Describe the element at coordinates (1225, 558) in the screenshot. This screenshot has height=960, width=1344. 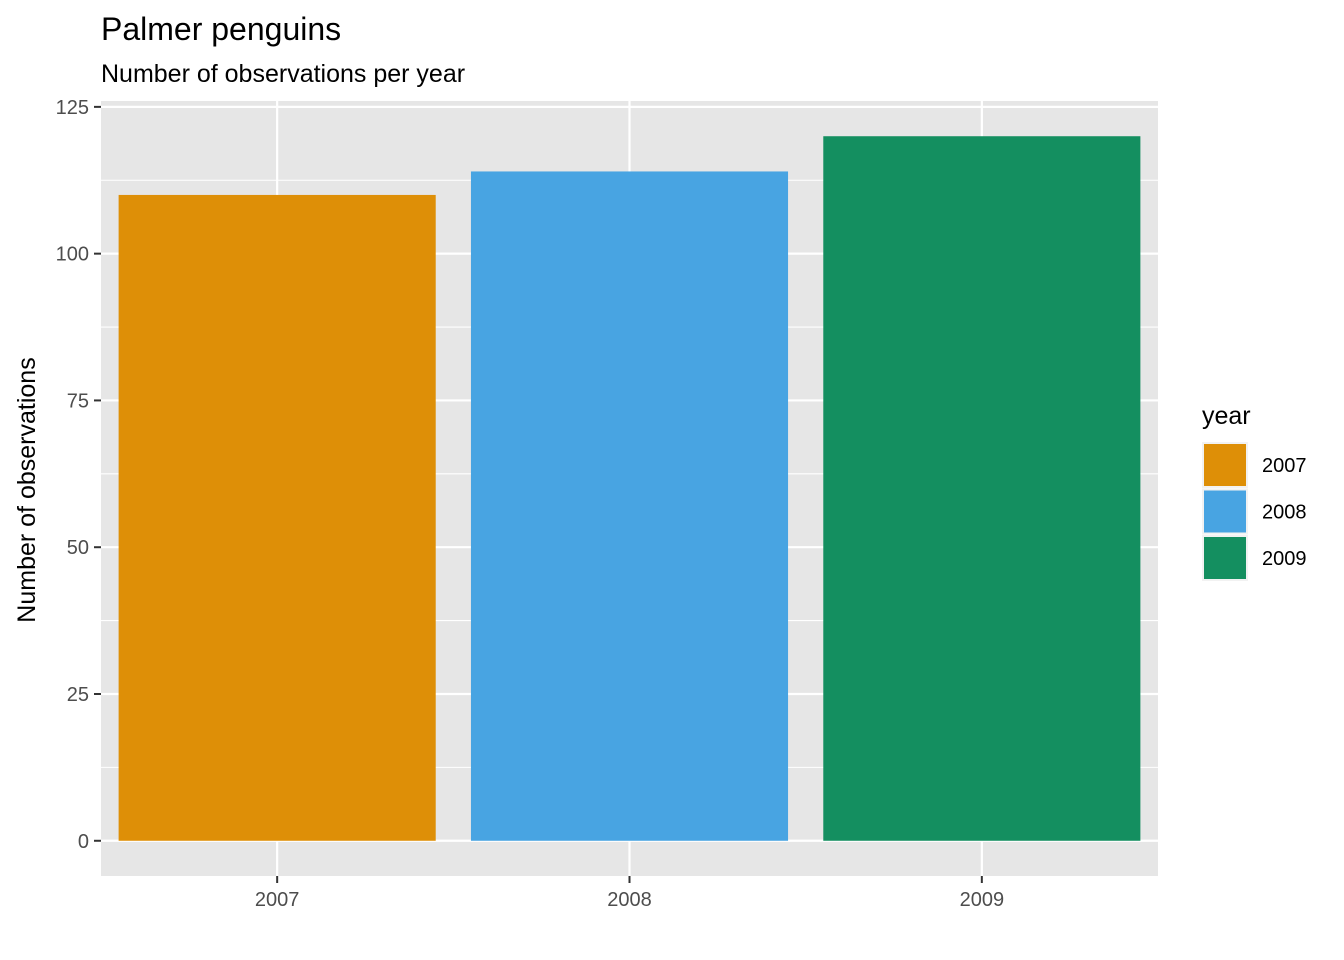
I see `legend-swatch-2009` at that location.